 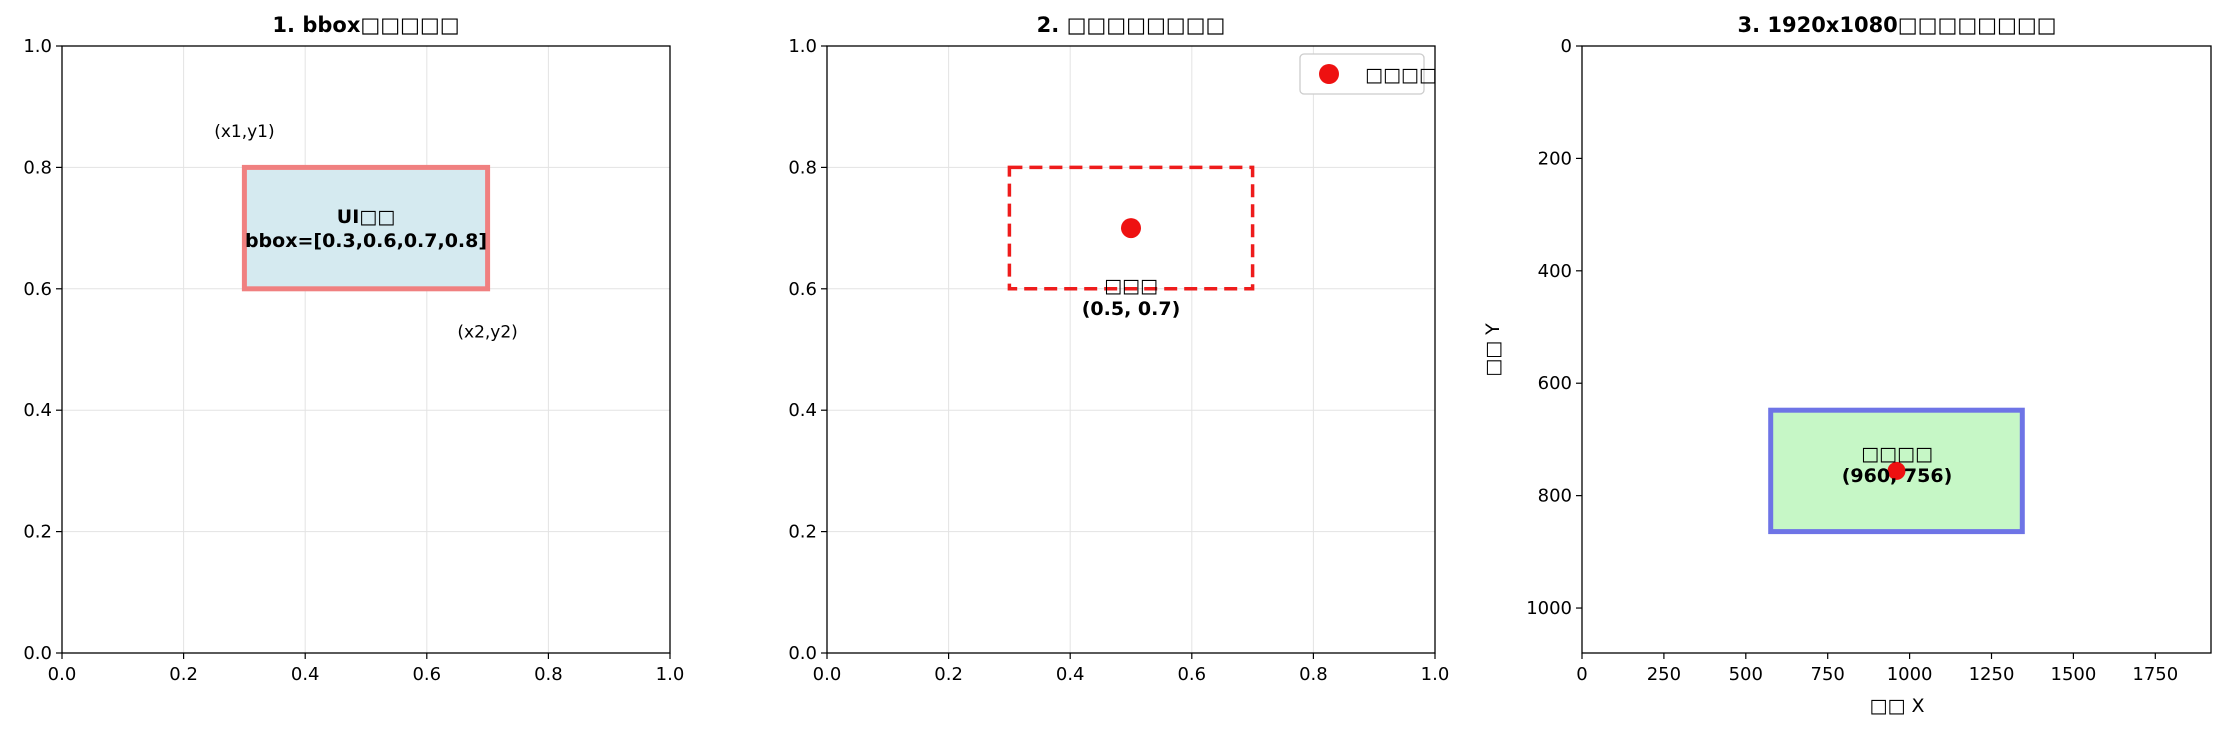 What do you see at coordinates (1555, 158) in the screenshot?
I see `y-tick-label-1: 200` at bounding box center [1555, 158].